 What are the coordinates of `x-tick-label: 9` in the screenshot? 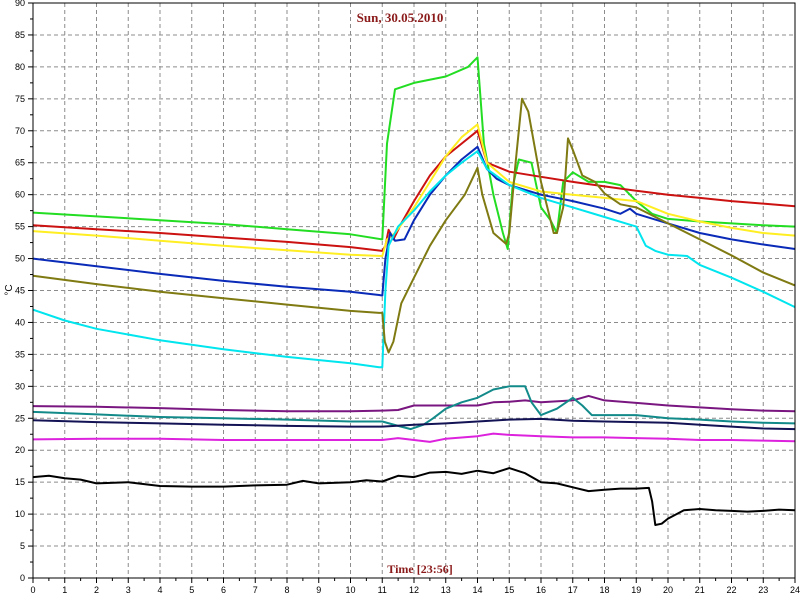 It's located at (318, 590).